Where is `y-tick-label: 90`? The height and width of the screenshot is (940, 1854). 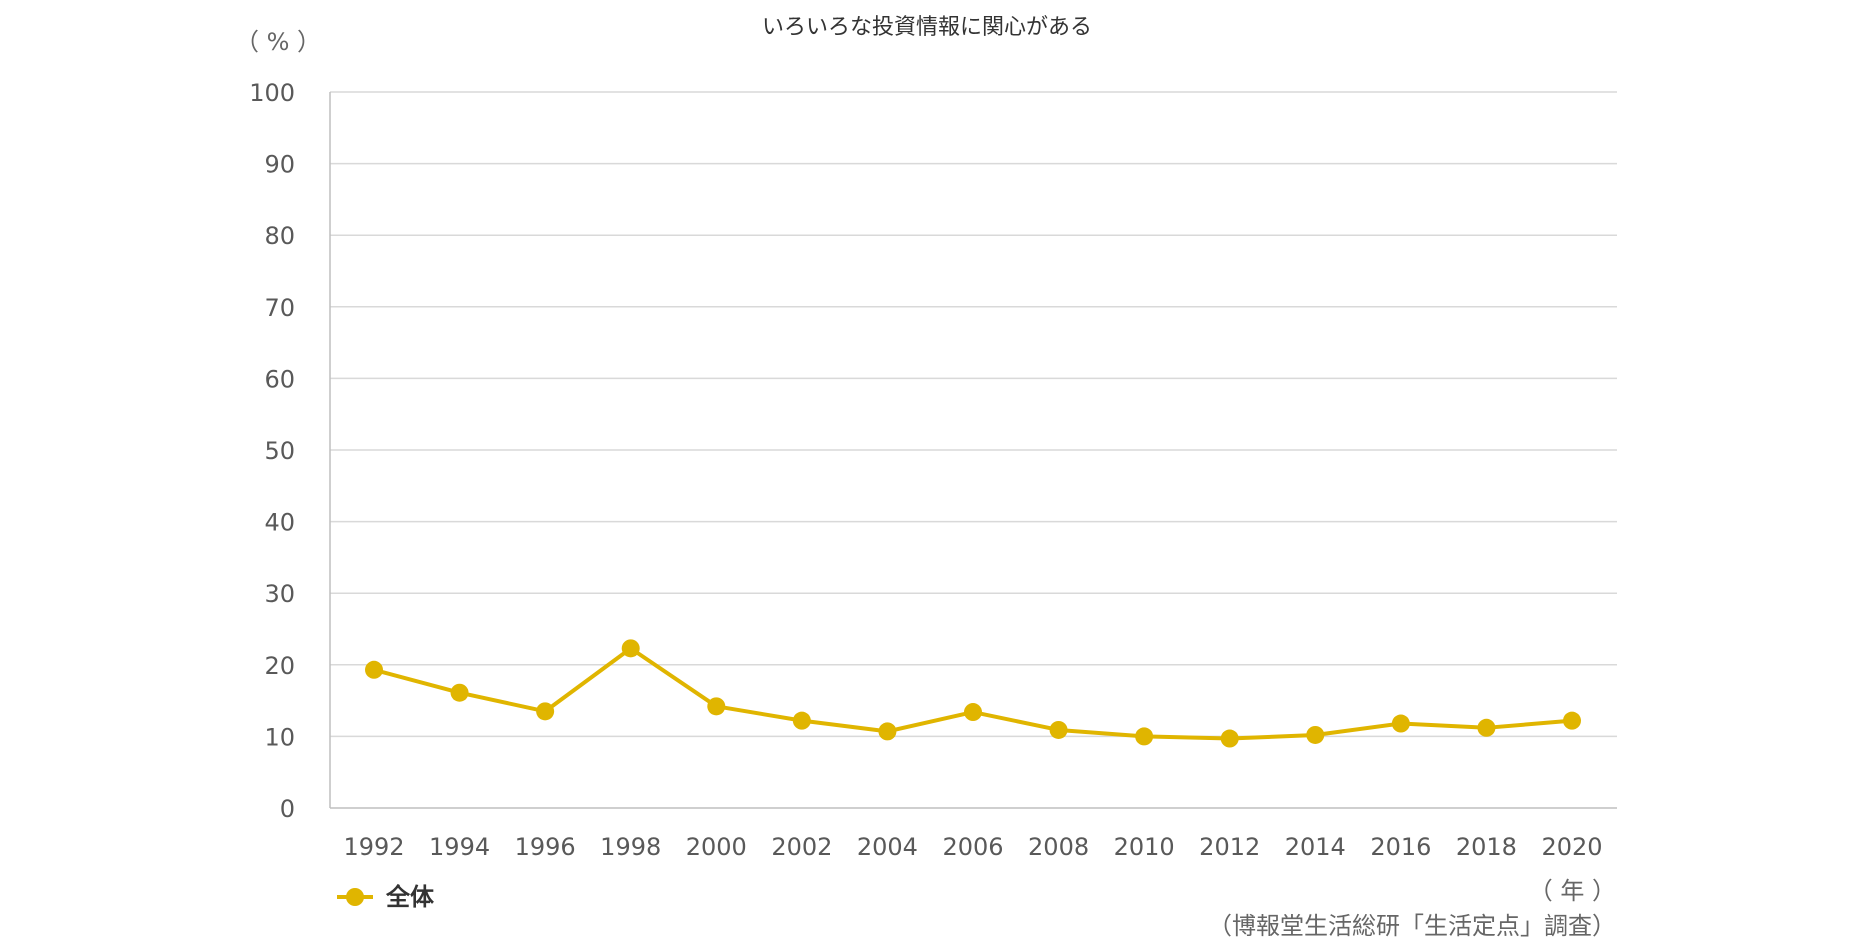 y-tick-label: 90 is located at coordinates (279, 165).